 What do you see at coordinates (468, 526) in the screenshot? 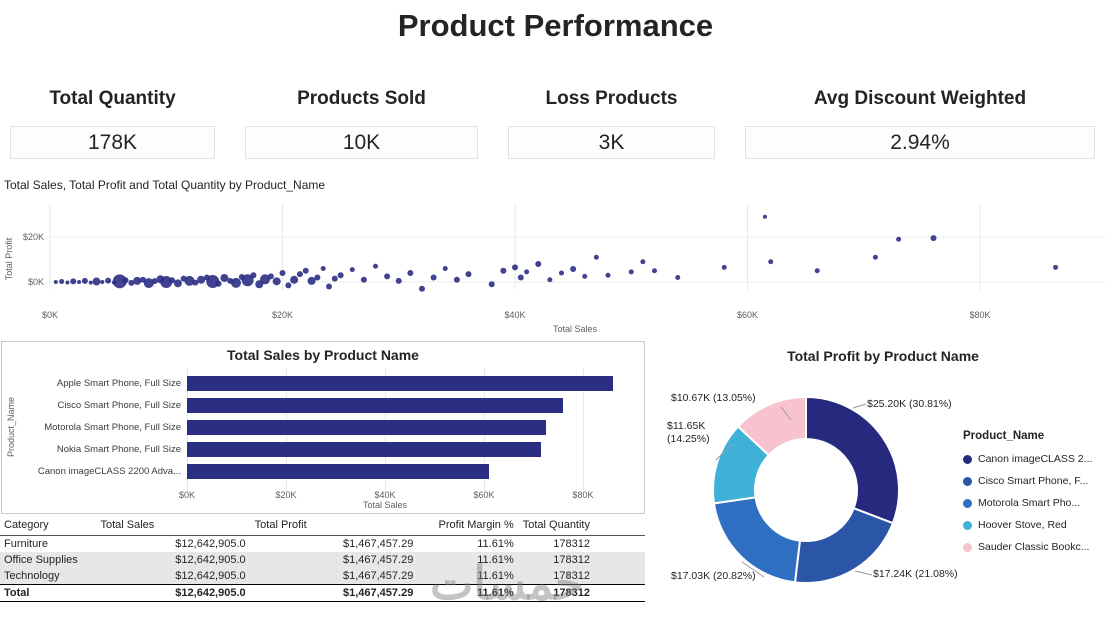
I see `table-column-header: Profit Margin %` at bounding box center [468, 526].